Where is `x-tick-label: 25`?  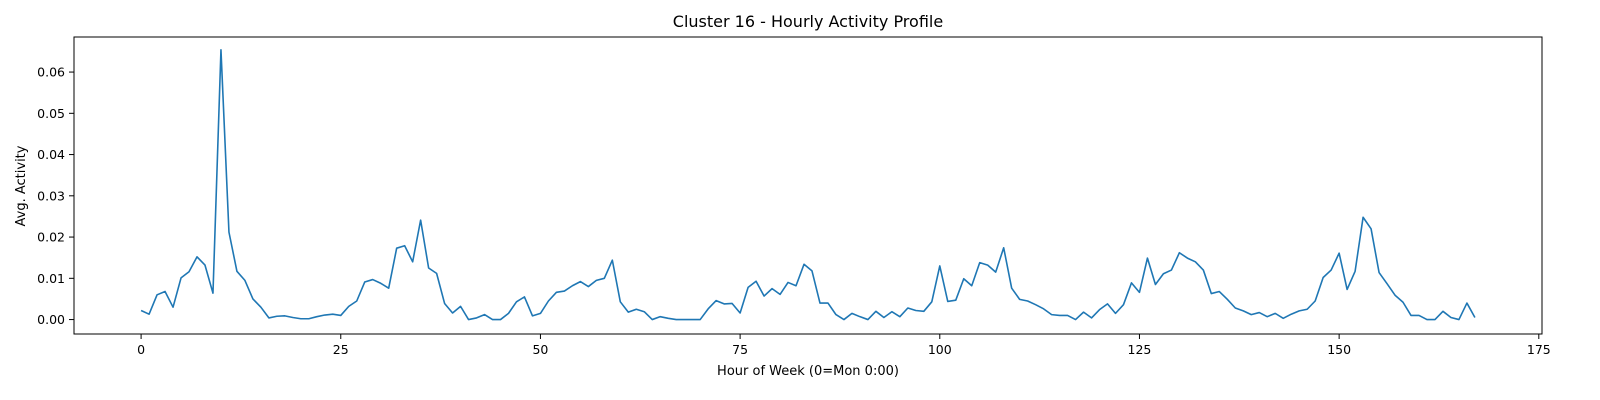
x-tick-label: 25 is located at coordinates (341, 349).